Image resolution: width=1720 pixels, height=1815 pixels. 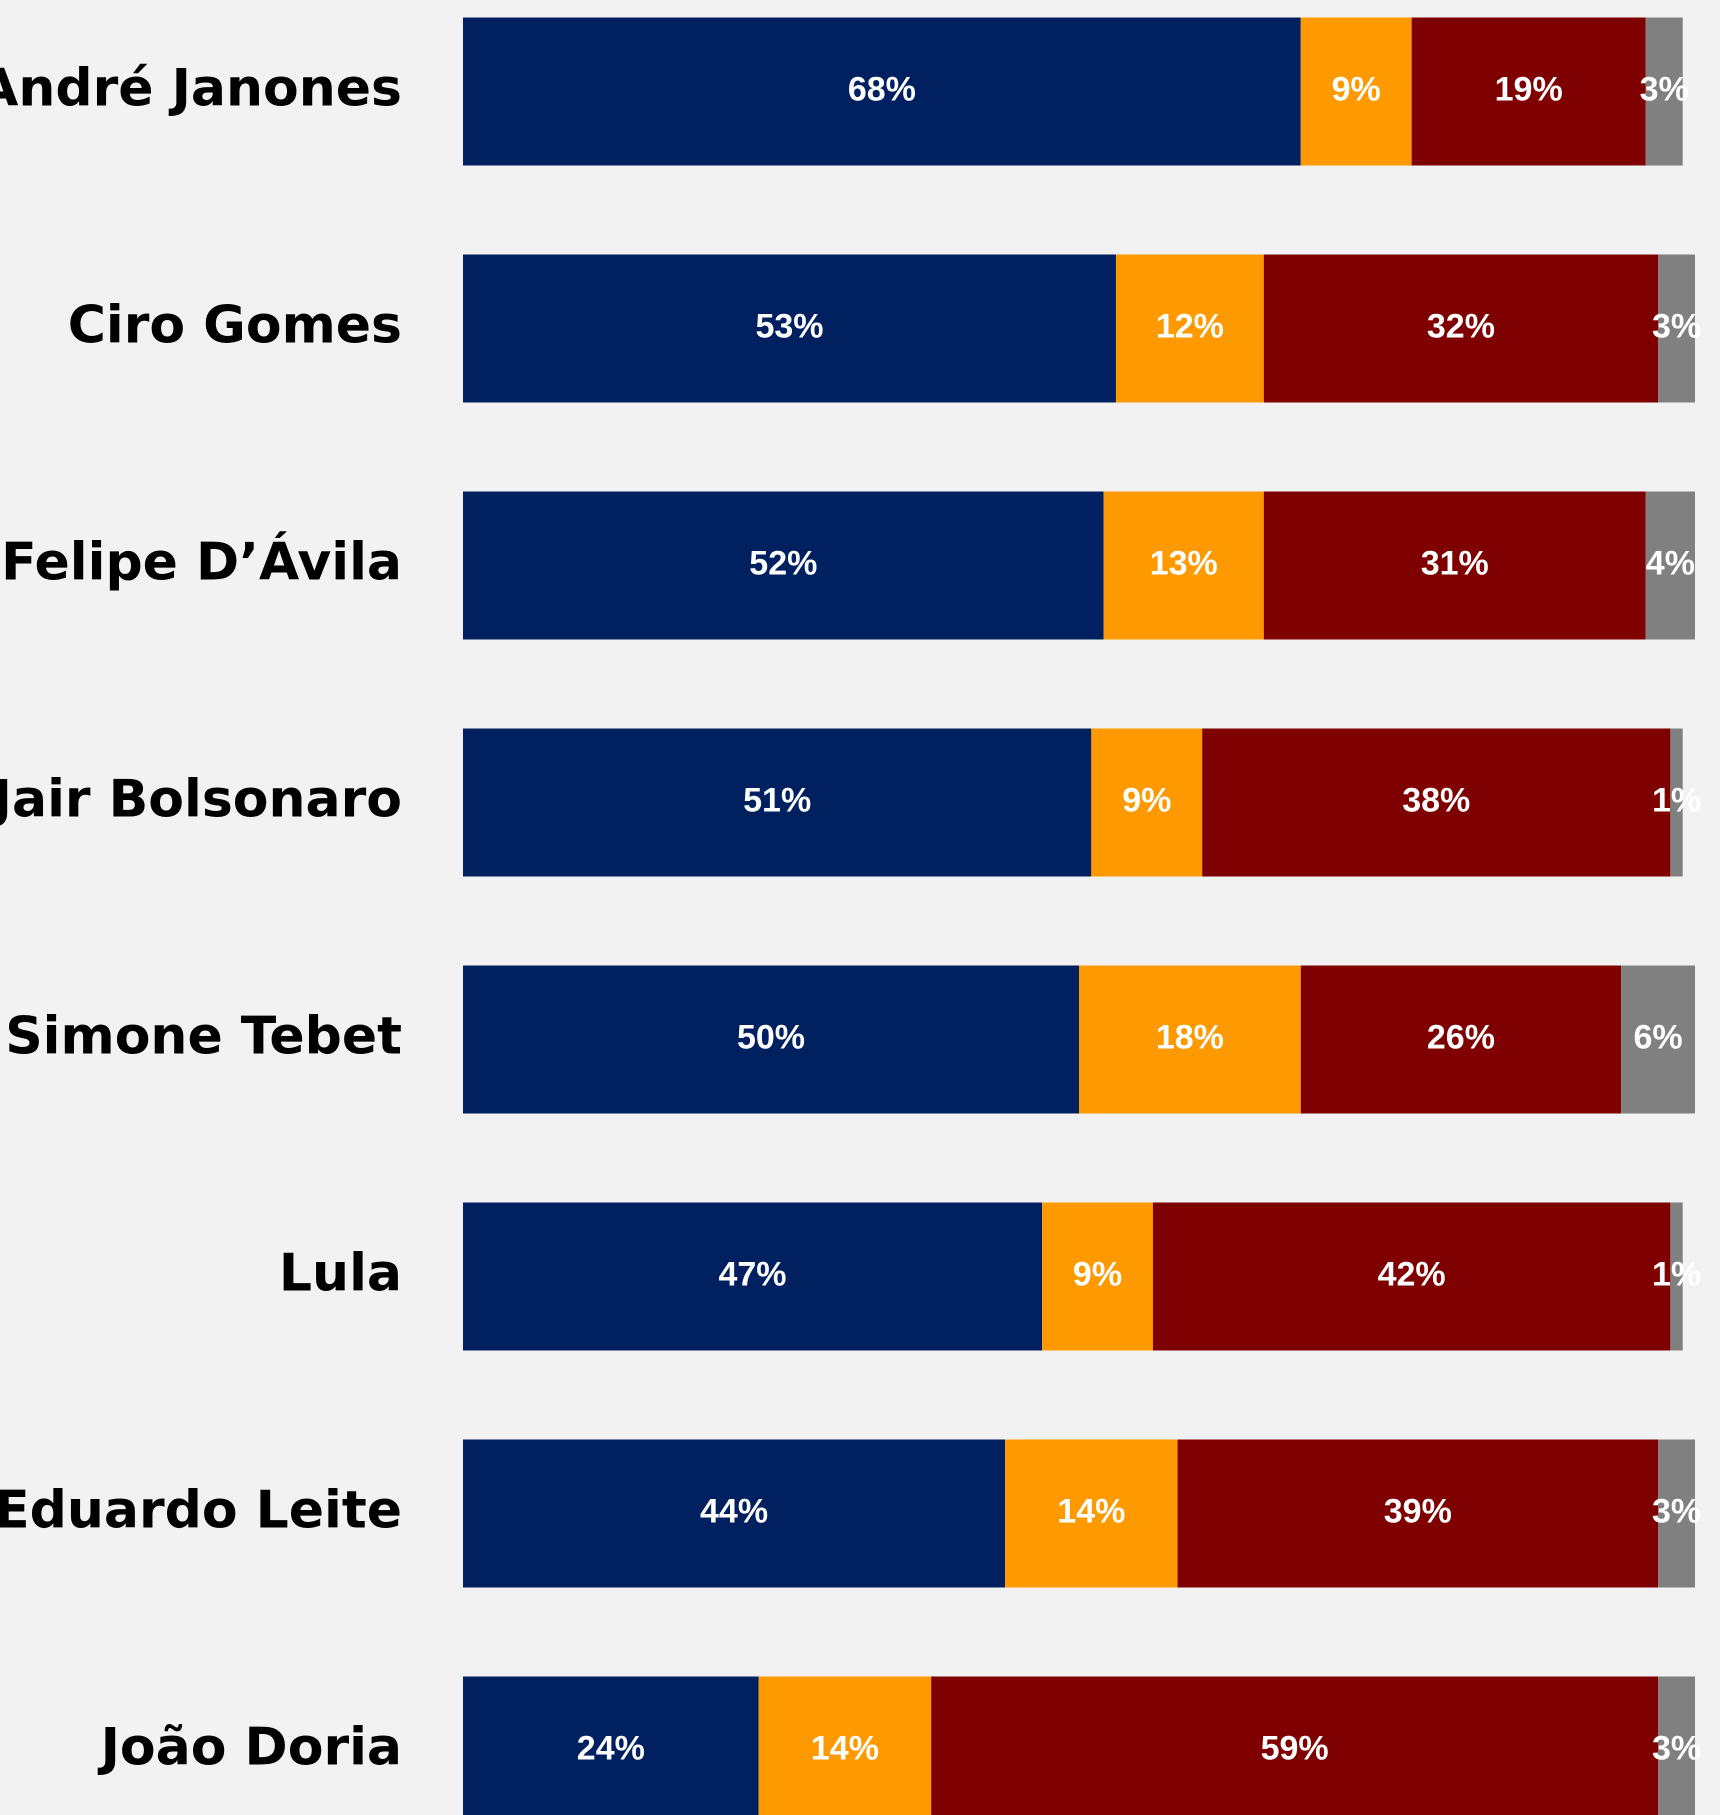 I want to click on data-label: 53%, so click(x=789, y=326).